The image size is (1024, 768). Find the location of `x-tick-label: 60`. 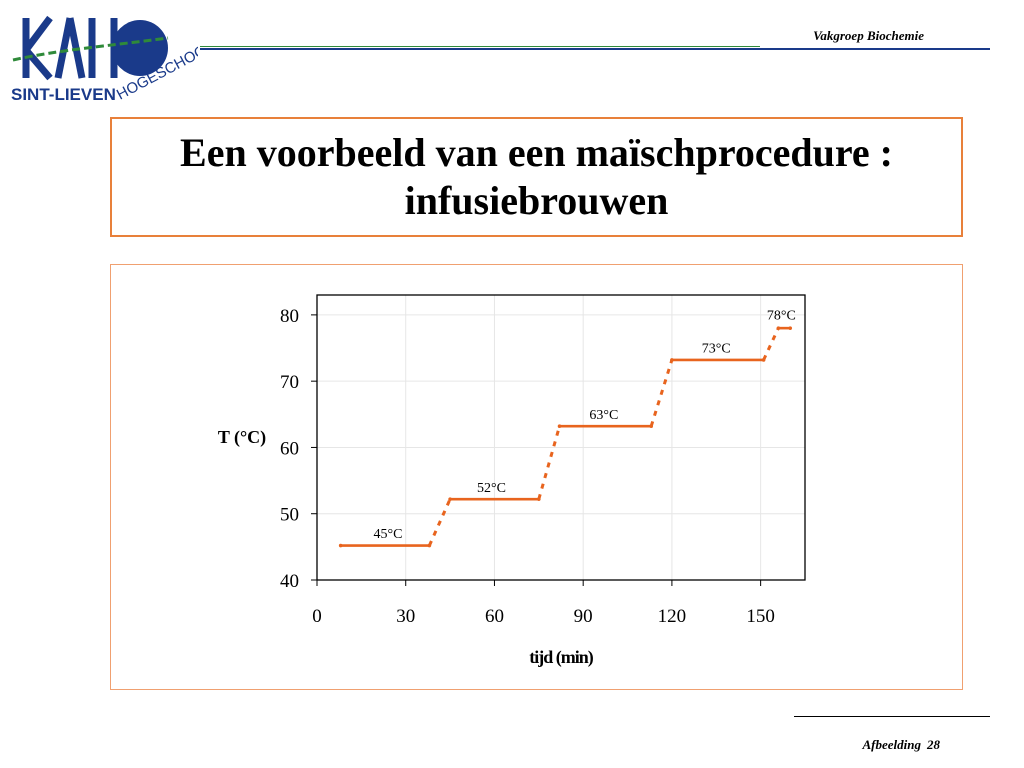

x-tick-label: 60 is located at coordinates (494, 616).